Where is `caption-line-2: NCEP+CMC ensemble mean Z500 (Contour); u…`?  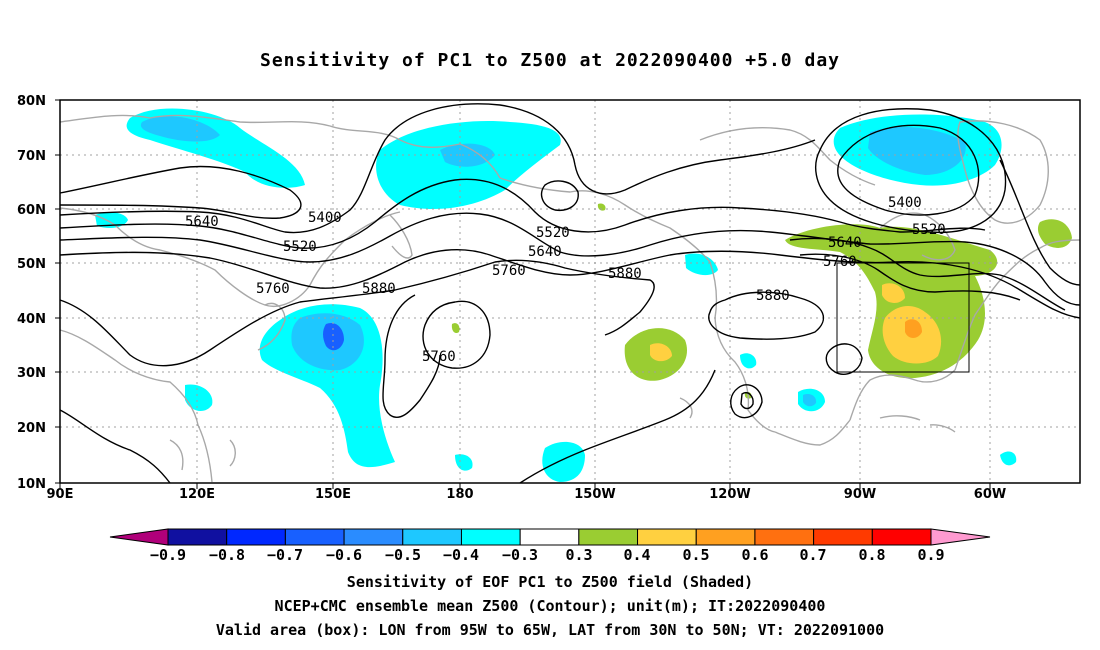 caption-line-2: NCEP+CMC ensemble mean Z500 (Contour); u… is located at coordinates (550, 606).